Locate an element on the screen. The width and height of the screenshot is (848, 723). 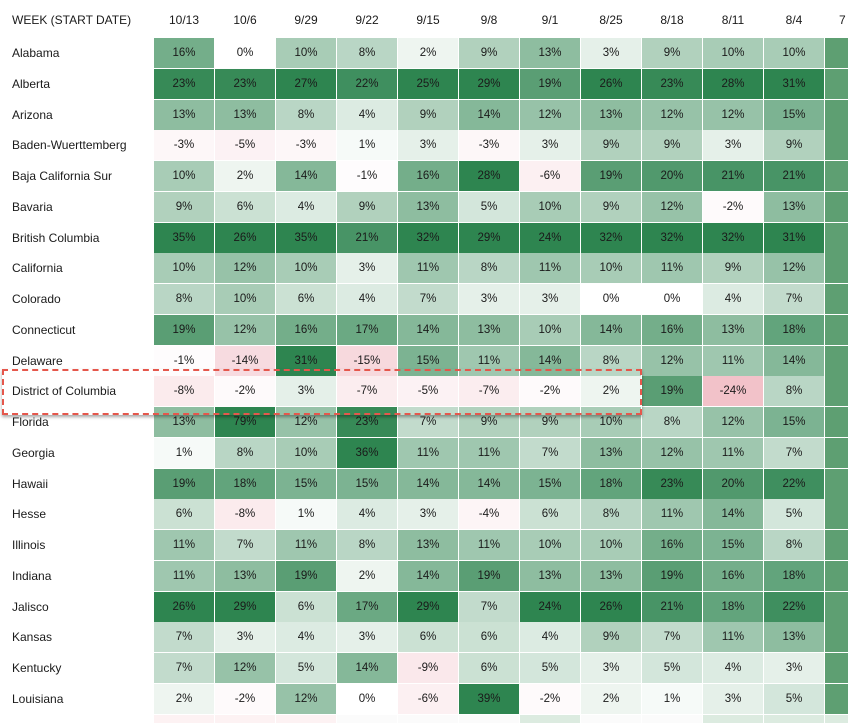
heatmap-cell: 31% is located at coordinates (306, 360).